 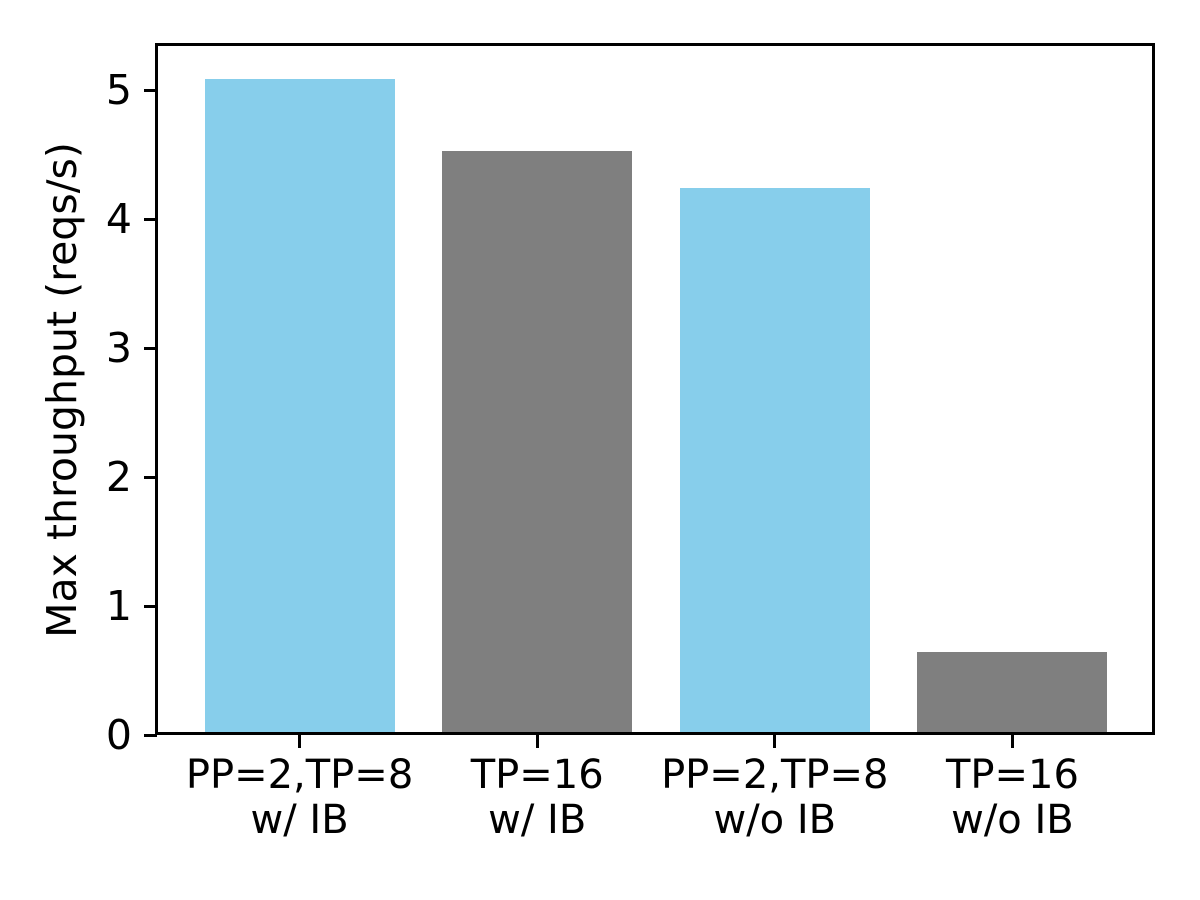 What do you see at coordinates (118, 219) in the screenshot?
I see `y-tick-label: 4` at bounding box center [118, 219].